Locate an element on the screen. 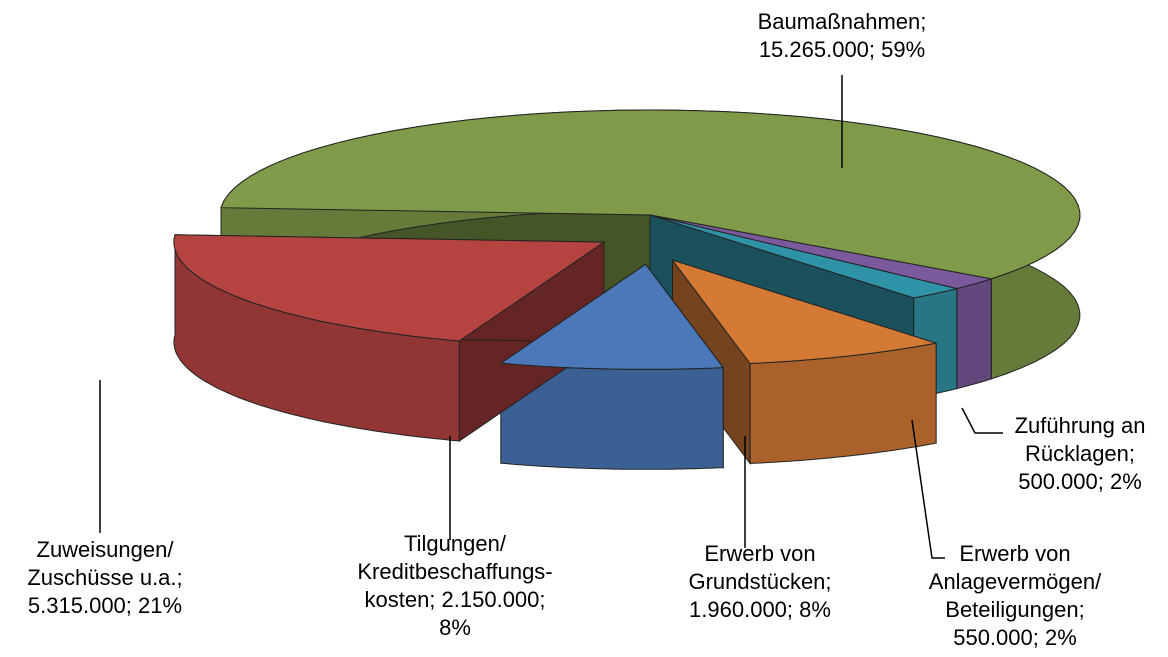 The width and height of the screenshot is (1168, 657). data-label: Erwerb von Grundstücken; 1.960.000; 8% is located at coordinates (760, 581).